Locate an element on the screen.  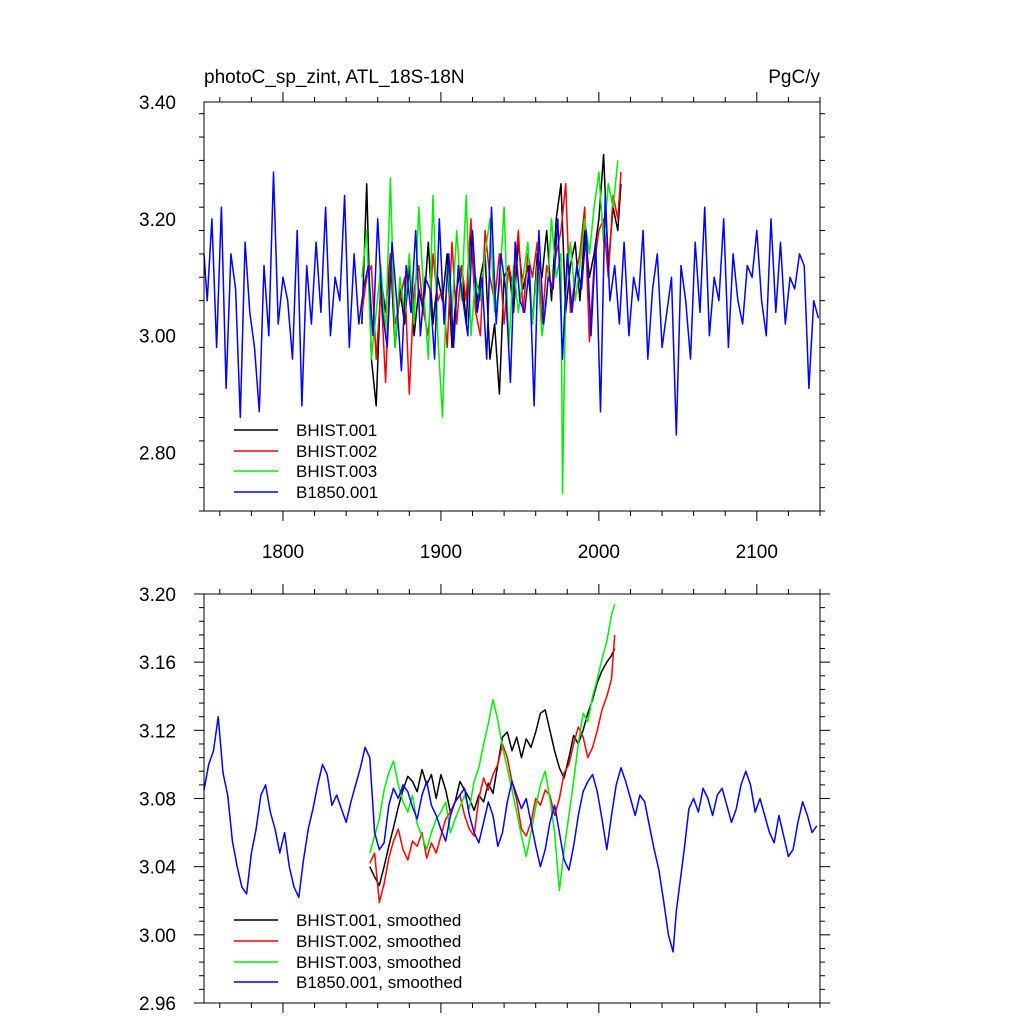
legend-label-bhist-001: BHIST.001 is located at coordinates (336, 430).